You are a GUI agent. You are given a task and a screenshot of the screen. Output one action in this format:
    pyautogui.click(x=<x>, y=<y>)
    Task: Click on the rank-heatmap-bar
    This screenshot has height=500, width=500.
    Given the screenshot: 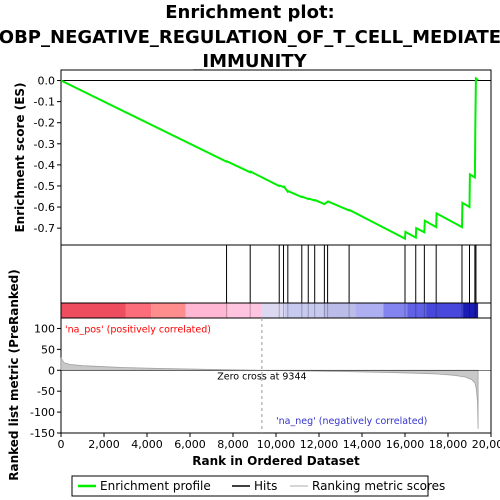 What is the action you would take?
    pyautogui.click(x=276, y=310)
    